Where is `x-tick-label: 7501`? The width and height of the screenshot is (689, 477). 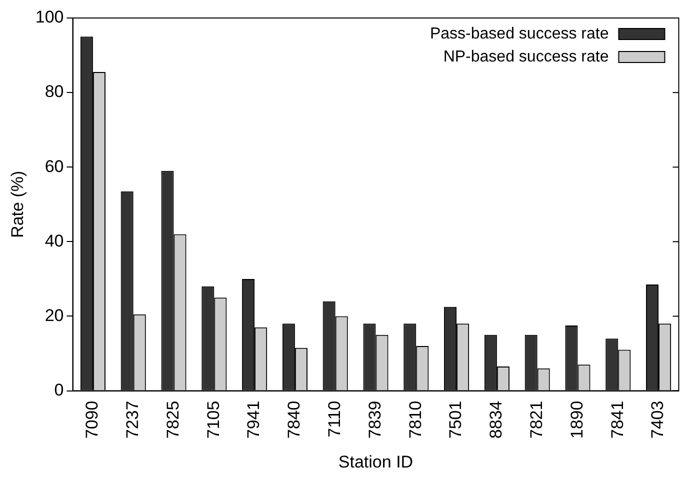 x-tick-label: 7501 is located at coordinates (456, 419).